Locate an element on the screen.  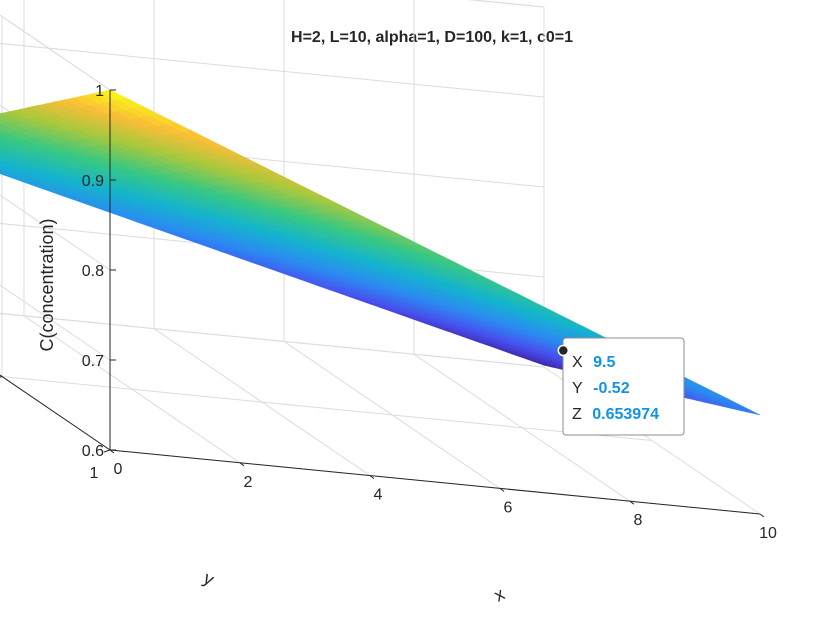
z-tick-label: 0.9 is located at coordinates (93, 181).